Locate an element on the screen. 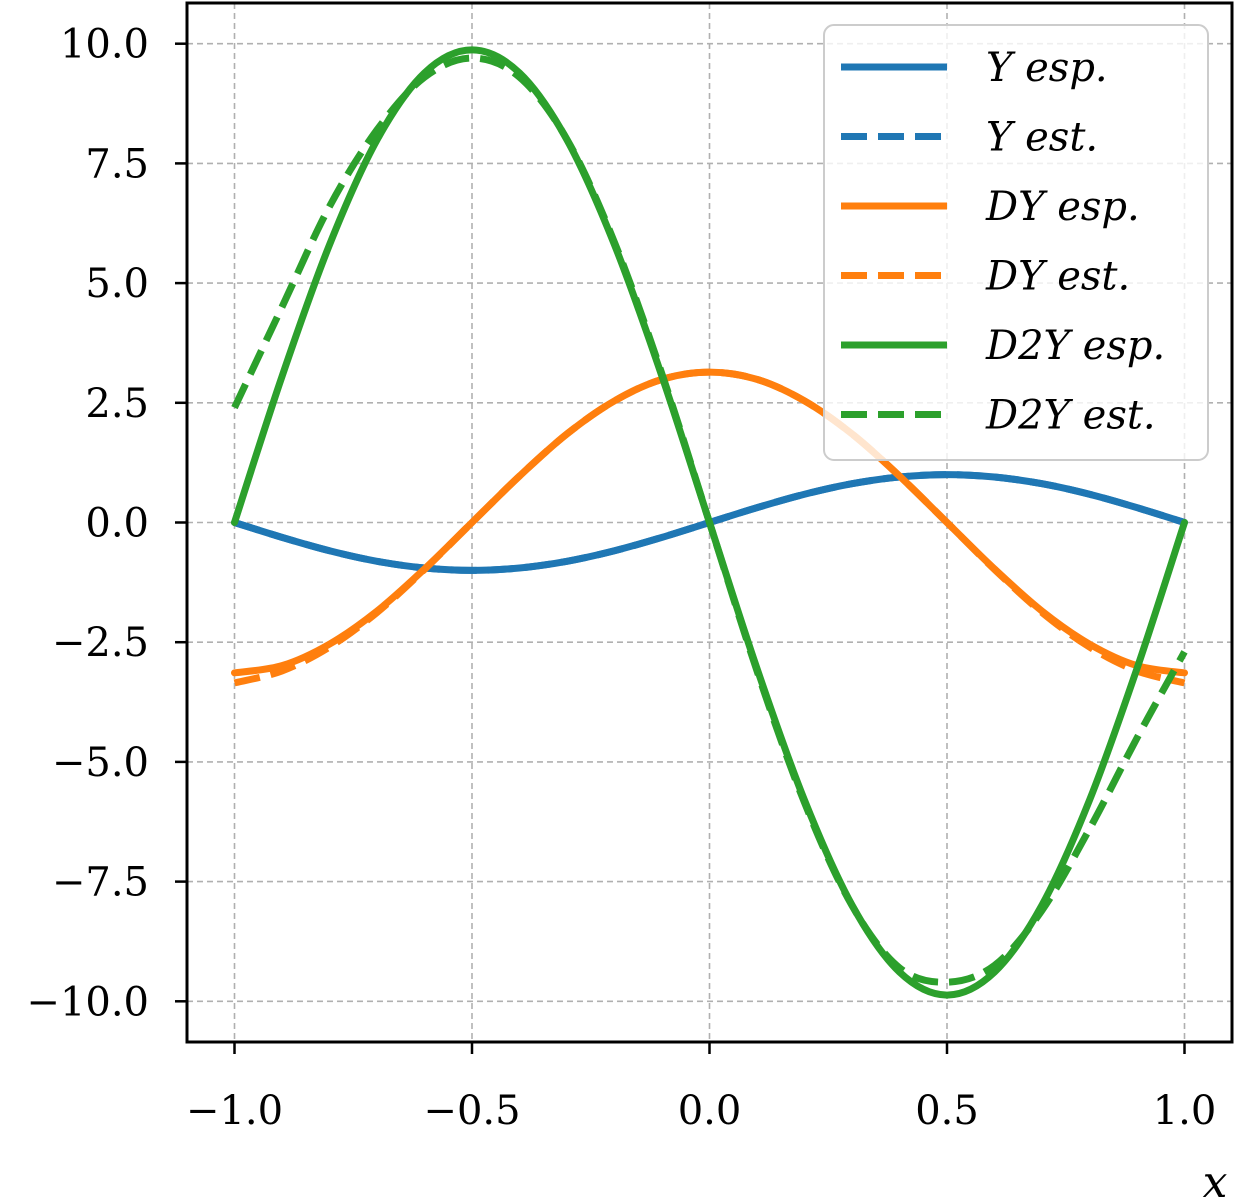 This screenshot has height=1201, width=1236. legend-label: DY est. is located at coordinates (1057, 277).